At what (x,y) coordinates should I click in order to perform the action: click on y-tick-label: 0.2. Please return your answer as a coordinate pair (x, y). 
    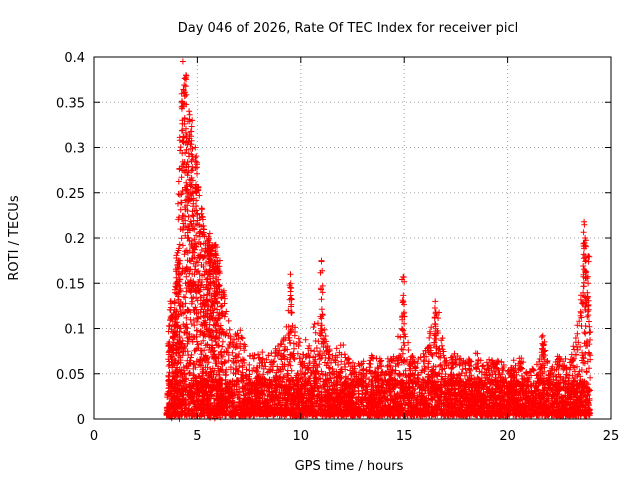
    Looking at the image, I should click on (74, 239).